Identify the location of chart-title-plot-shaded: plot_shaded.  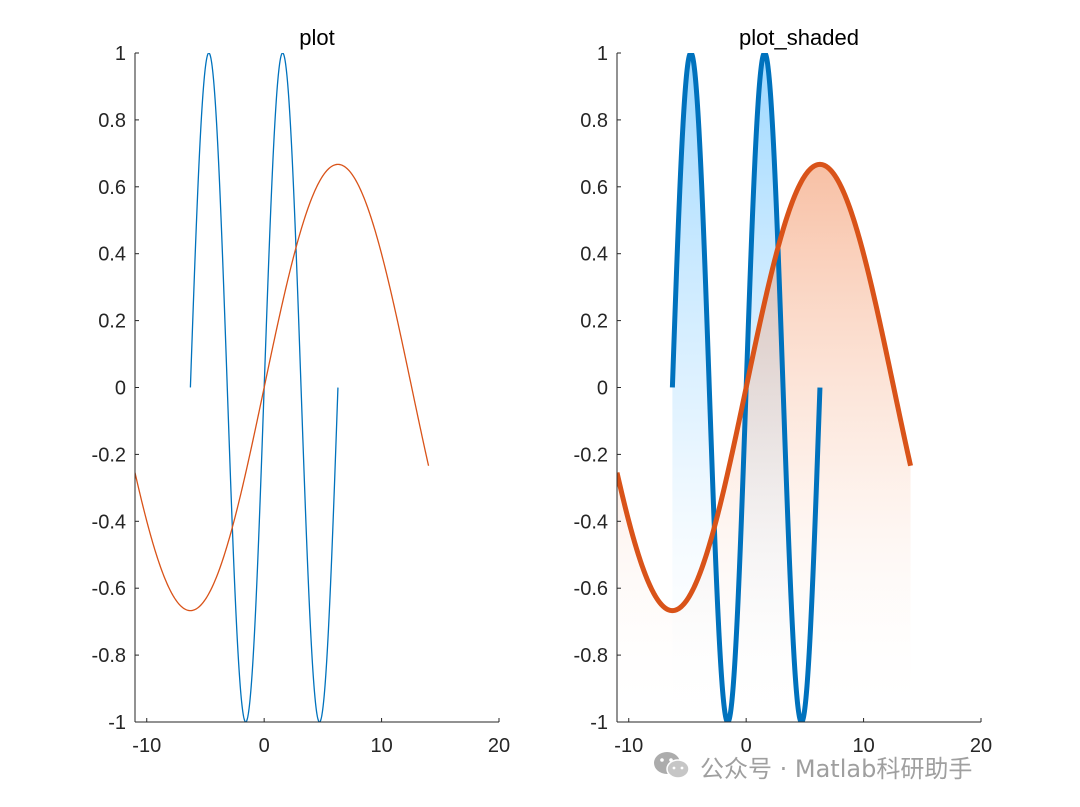
(799, 37).